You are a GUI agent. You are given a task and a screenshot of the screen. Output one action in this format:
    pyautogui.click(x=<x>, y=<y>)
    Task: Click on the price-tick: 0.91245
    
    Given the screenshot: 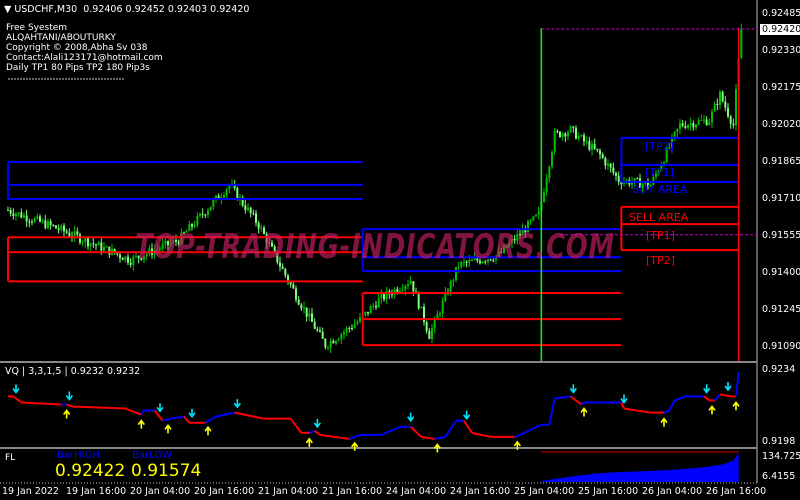 What is the action you would take?
    pyautogui.click(x=781, y=309)
    